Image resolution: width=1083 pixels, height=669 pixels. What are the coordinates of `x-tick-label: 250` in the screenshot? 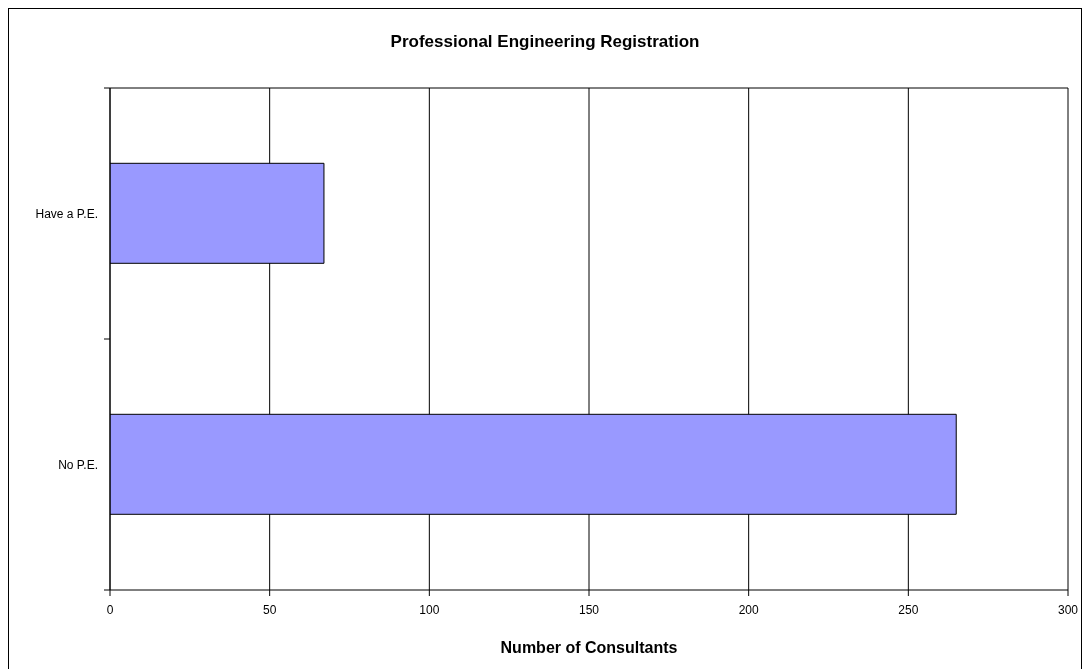 It's located at (908, 609).